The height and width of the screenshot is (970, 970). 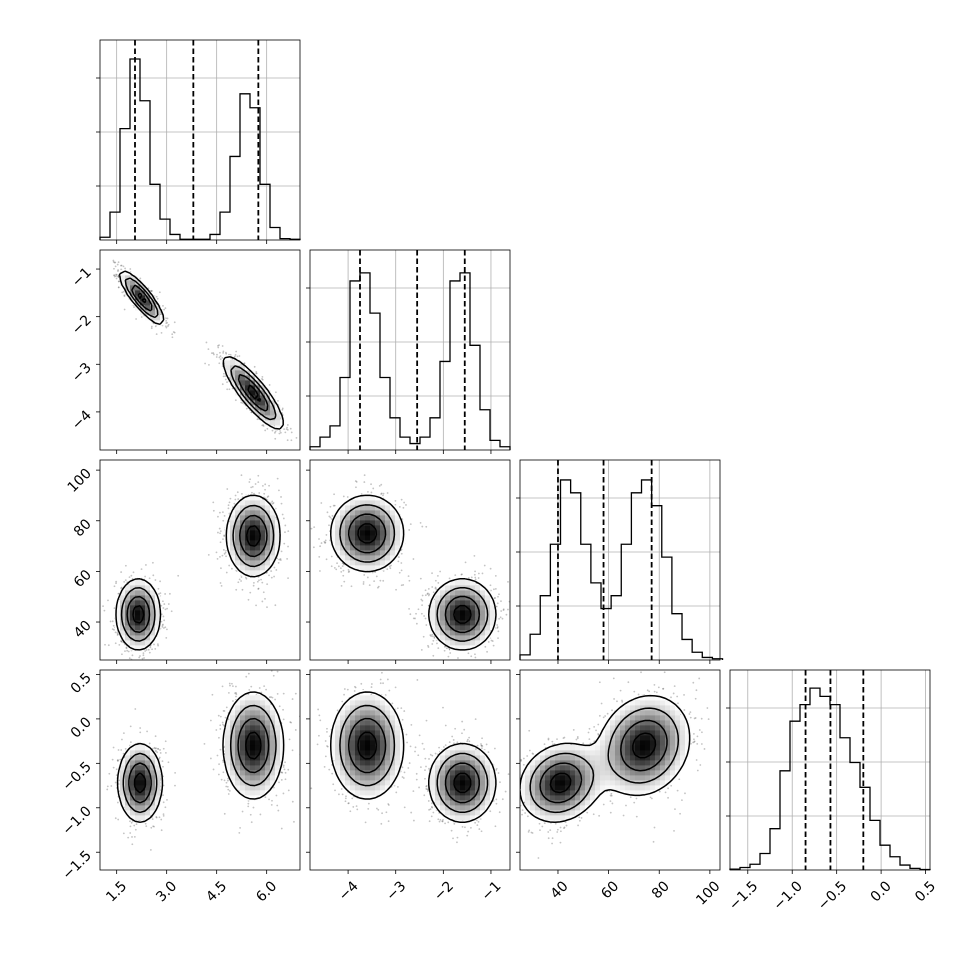 What do you see at coordinates (200, 140) in the screenshot?
I see `axes-frame` at bounding box center [200, 140].